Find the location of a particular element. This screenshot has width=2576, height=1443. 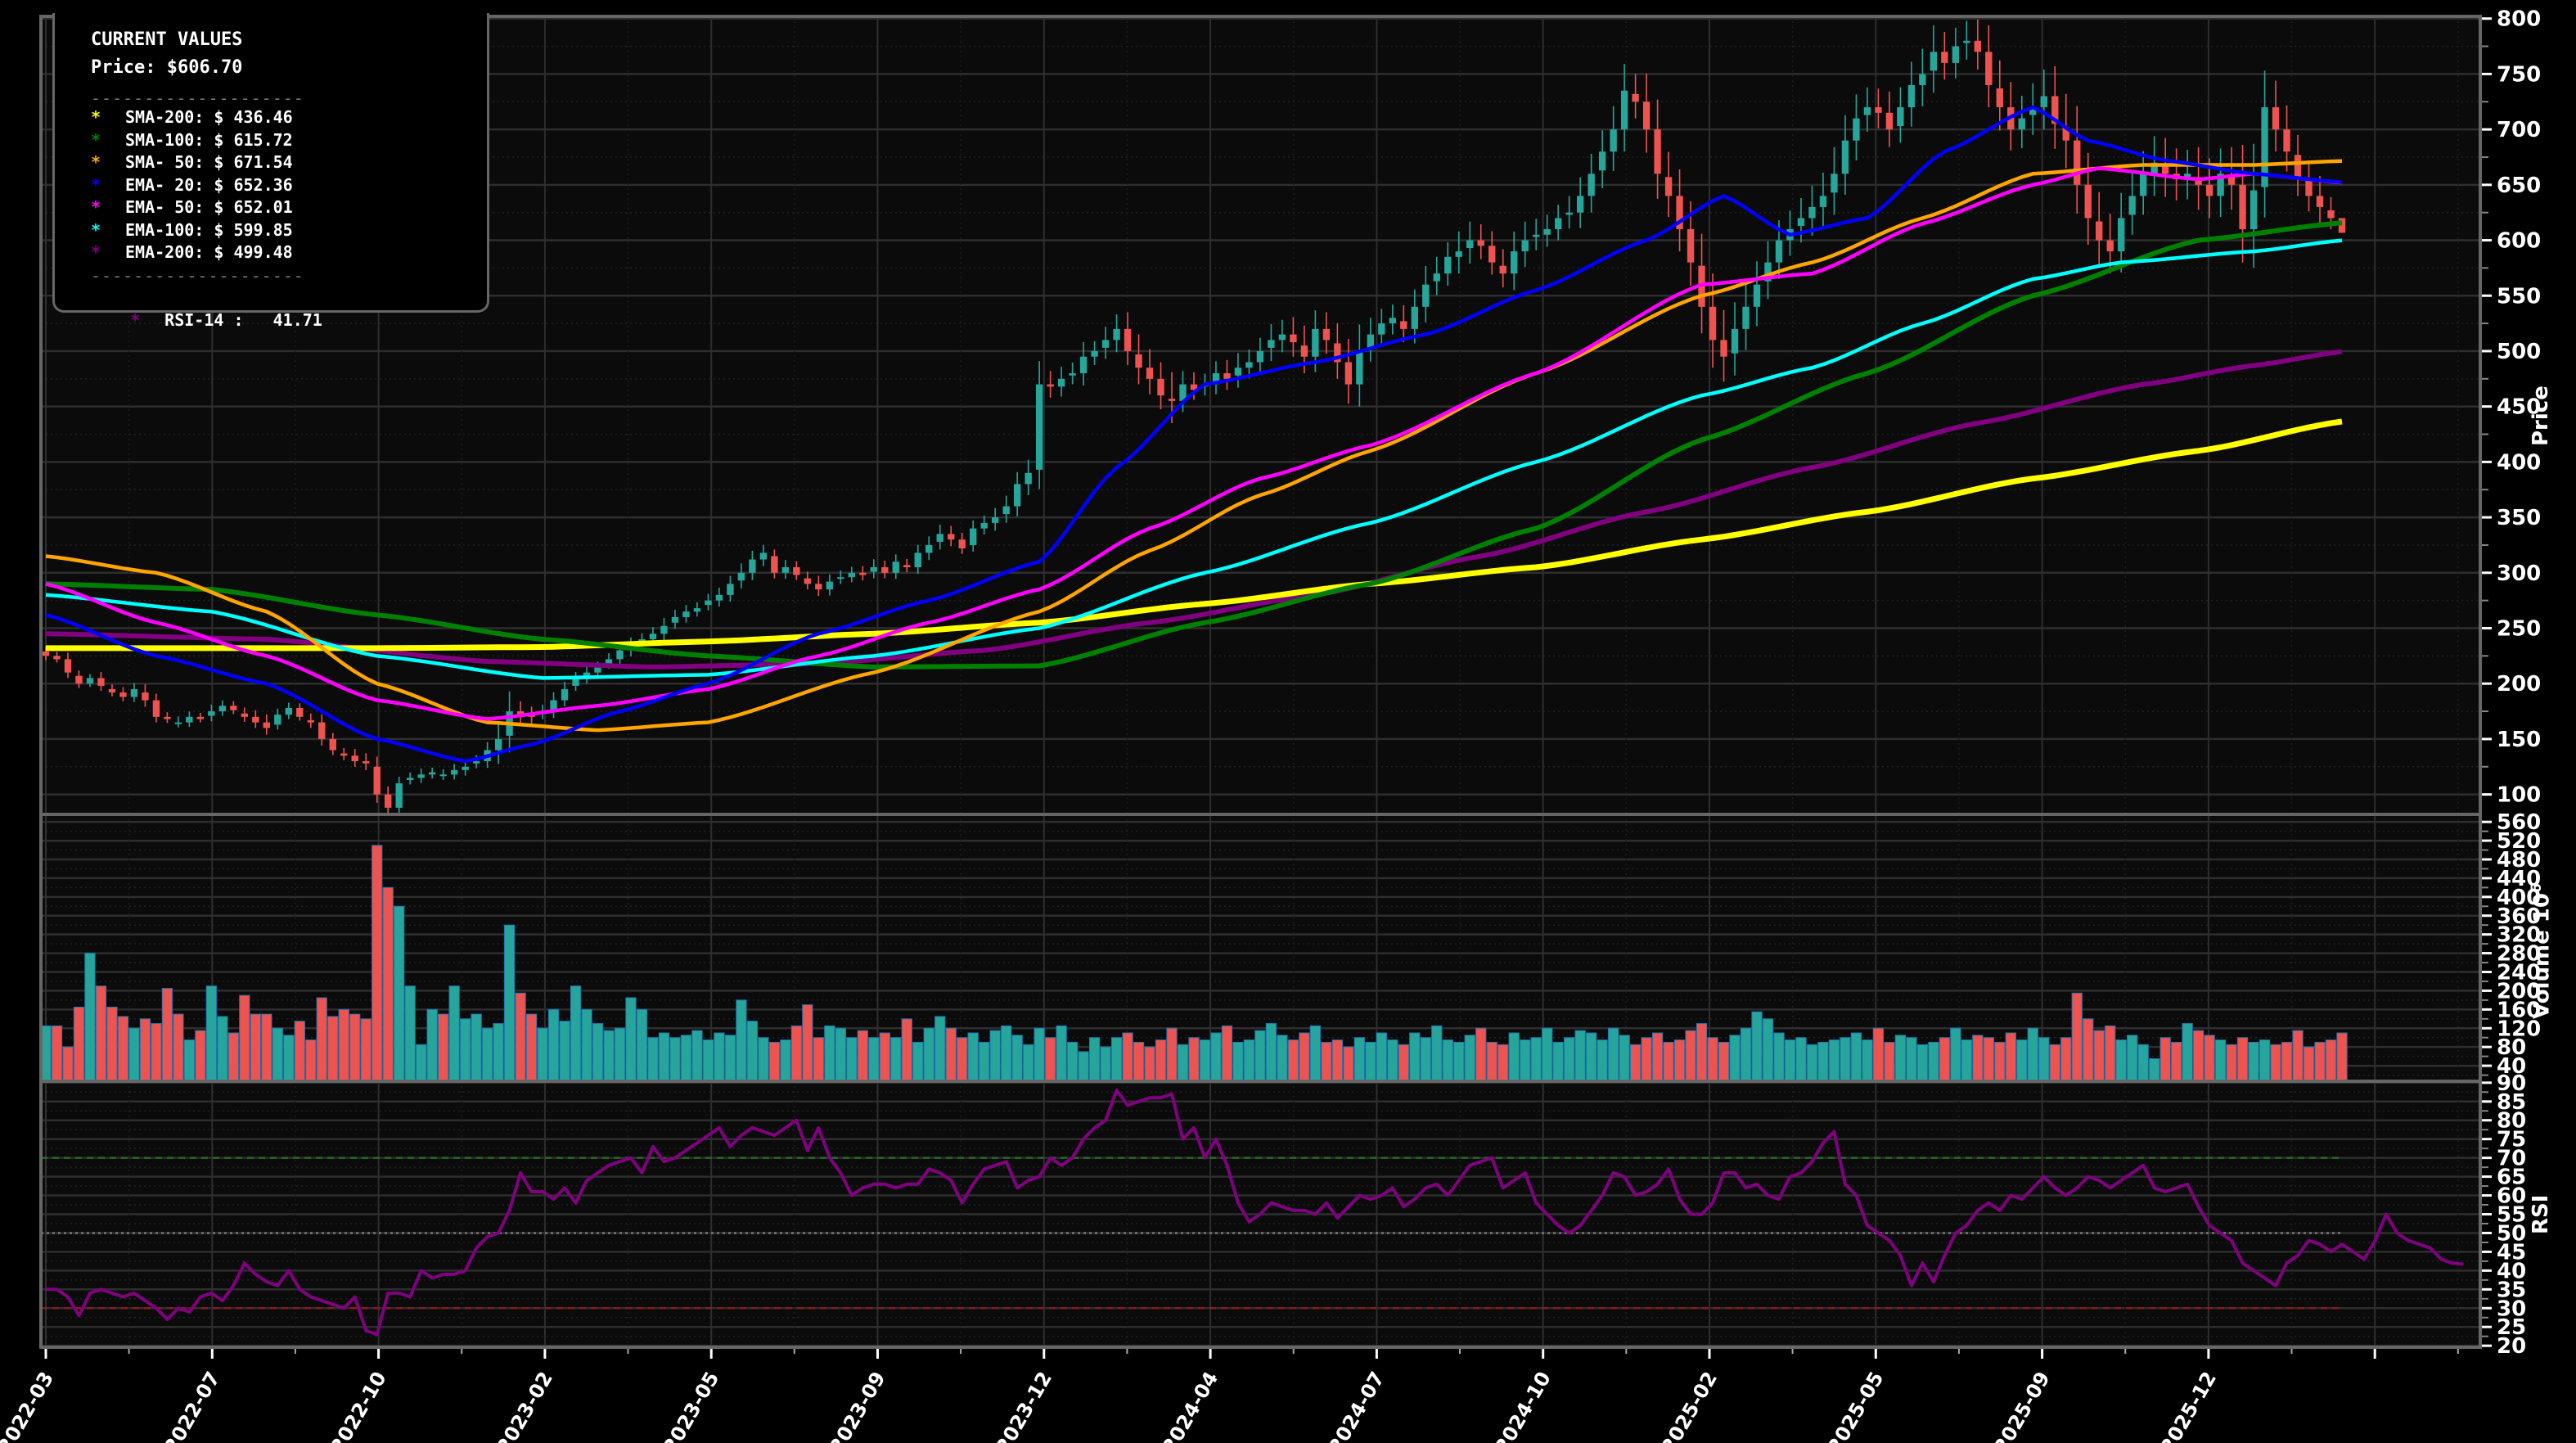

legend-item-label: RSI-14 : 41.71 is located at coordinates (243, 319).